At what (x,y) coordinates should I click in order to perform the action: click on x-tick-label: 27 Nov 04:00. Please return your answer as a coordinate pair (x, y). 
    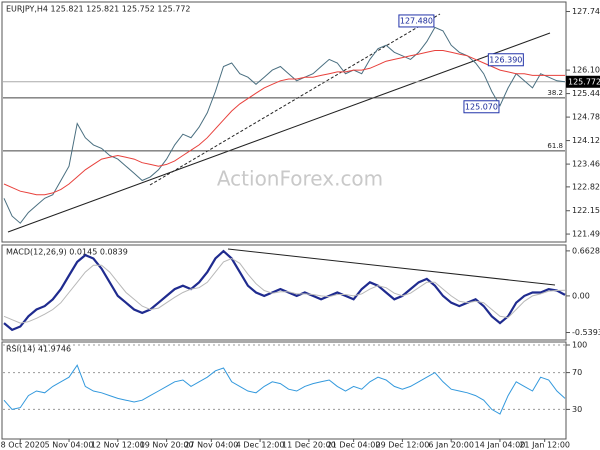
    Looking at the image, I should click on (211, 445).